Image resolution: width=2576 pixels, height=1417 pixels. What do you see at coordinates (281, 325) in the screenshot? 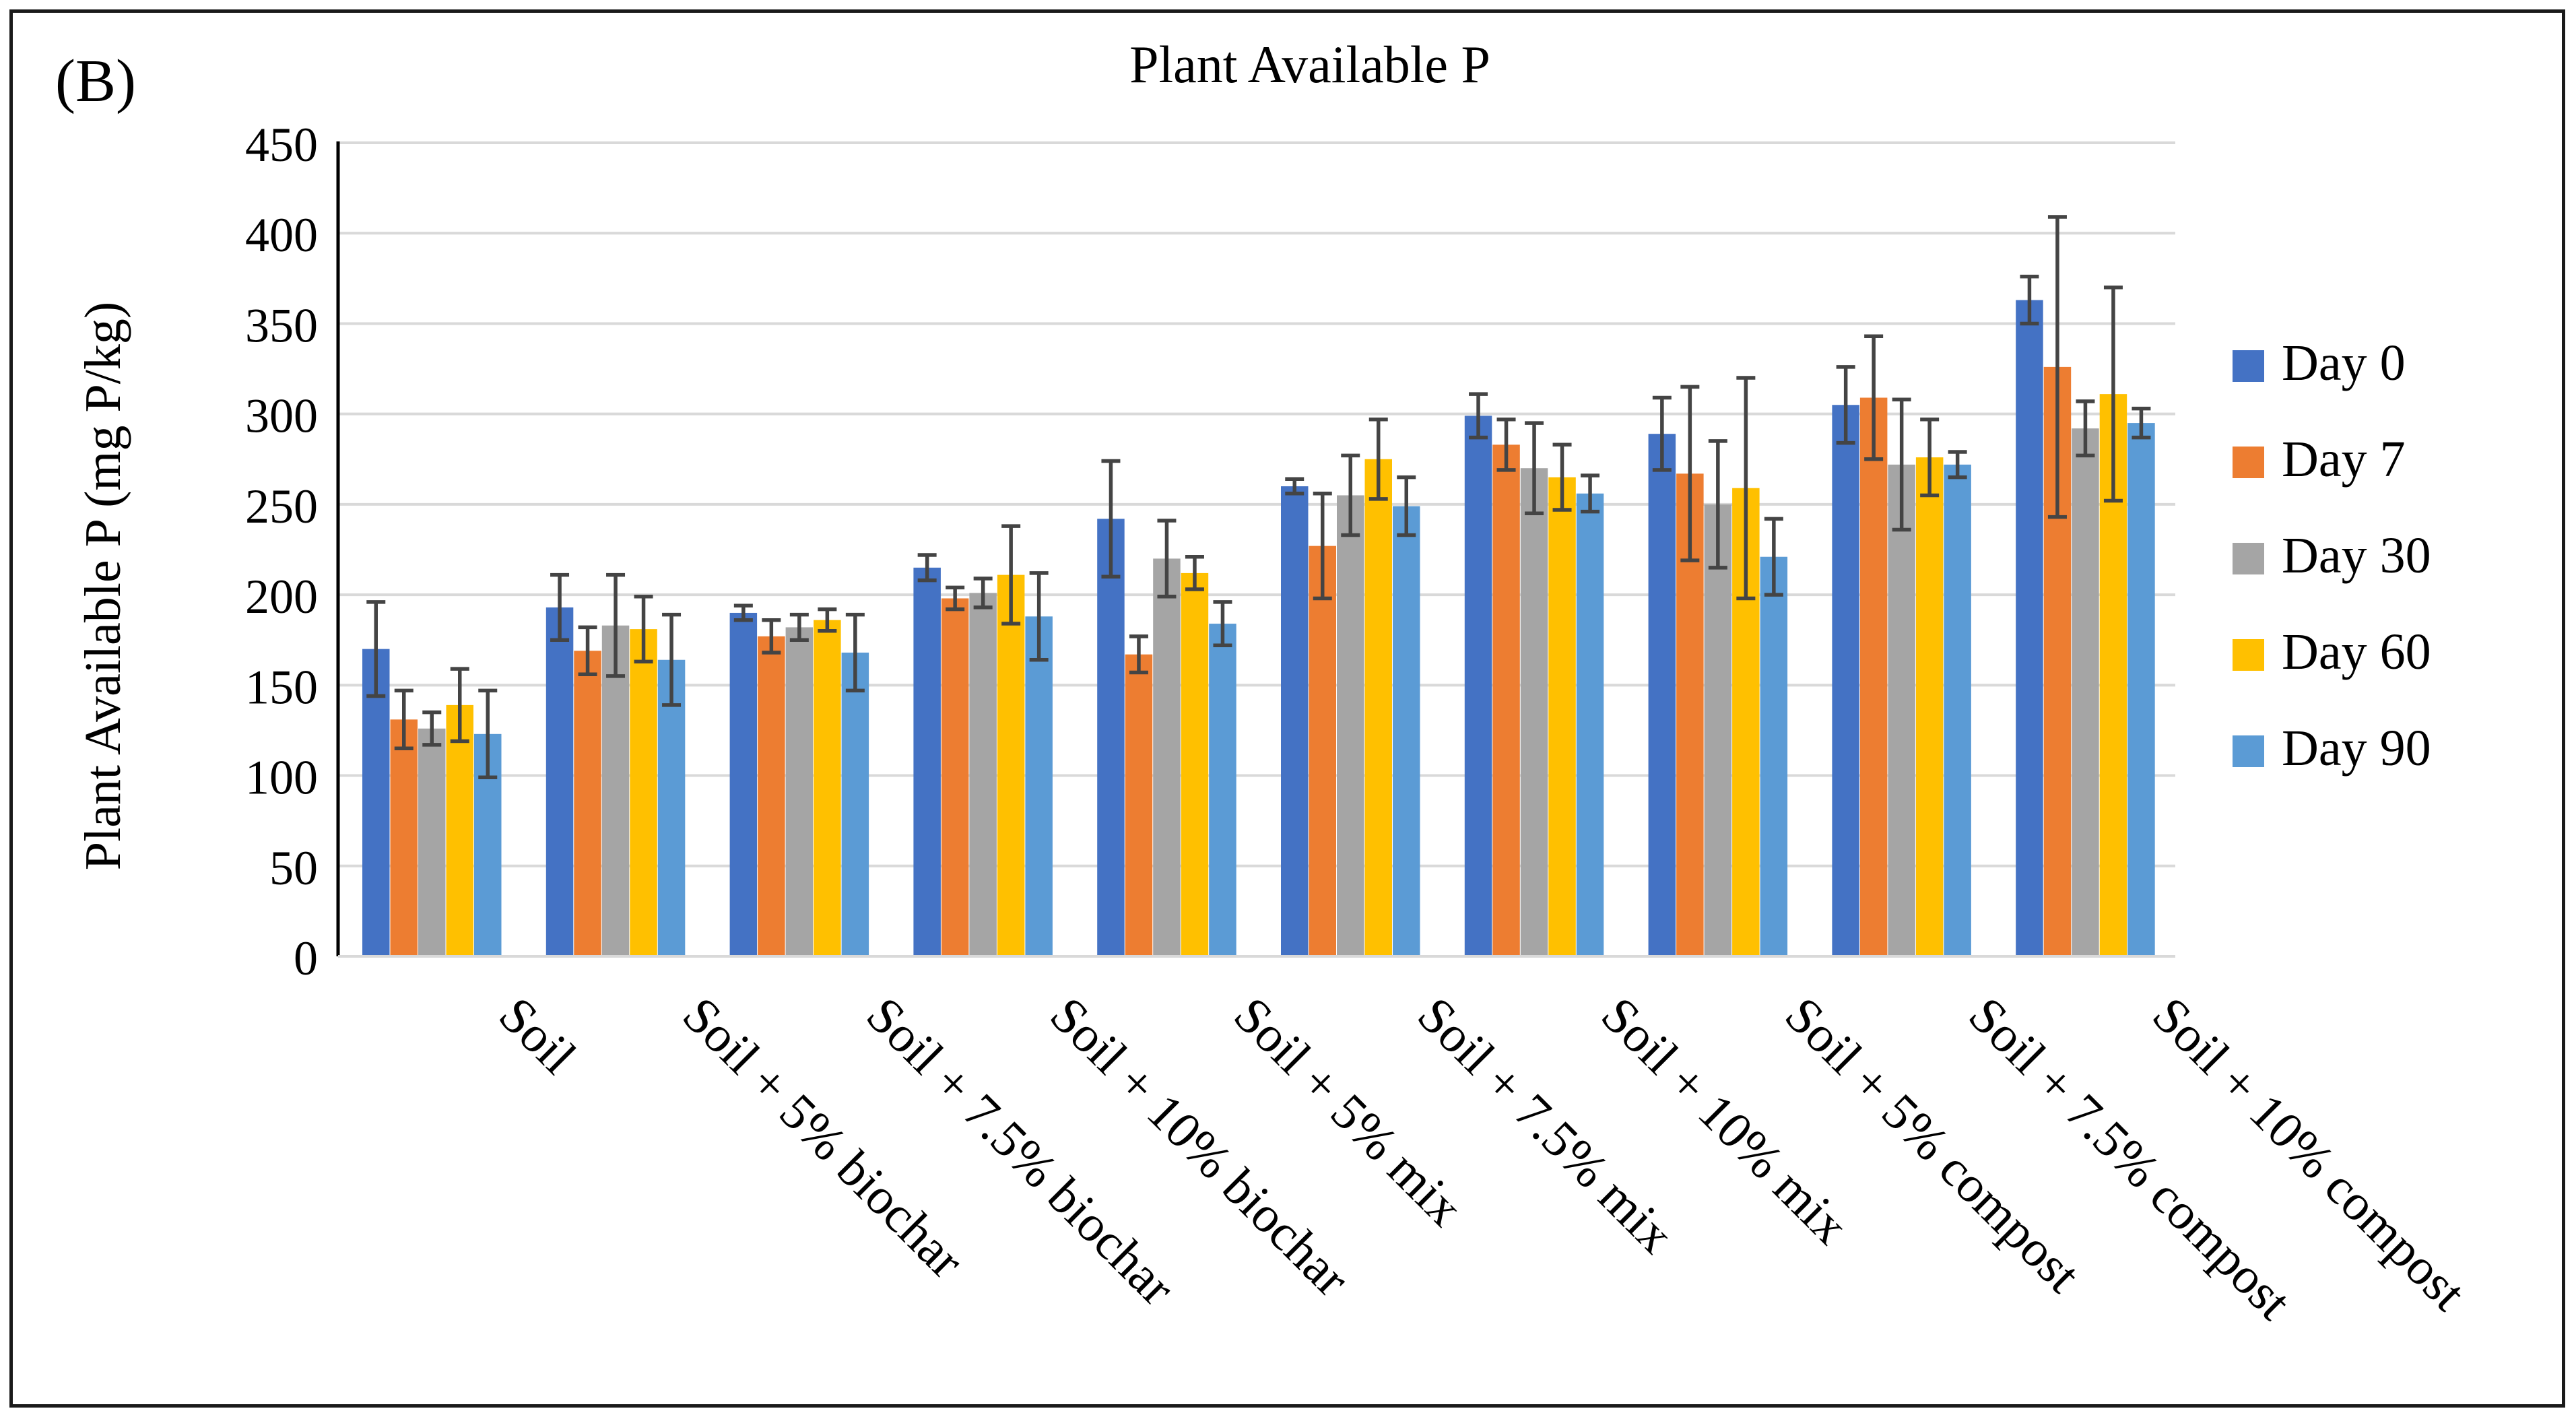
I see `y-tick-label: 350` at bounding box center [281, 325].